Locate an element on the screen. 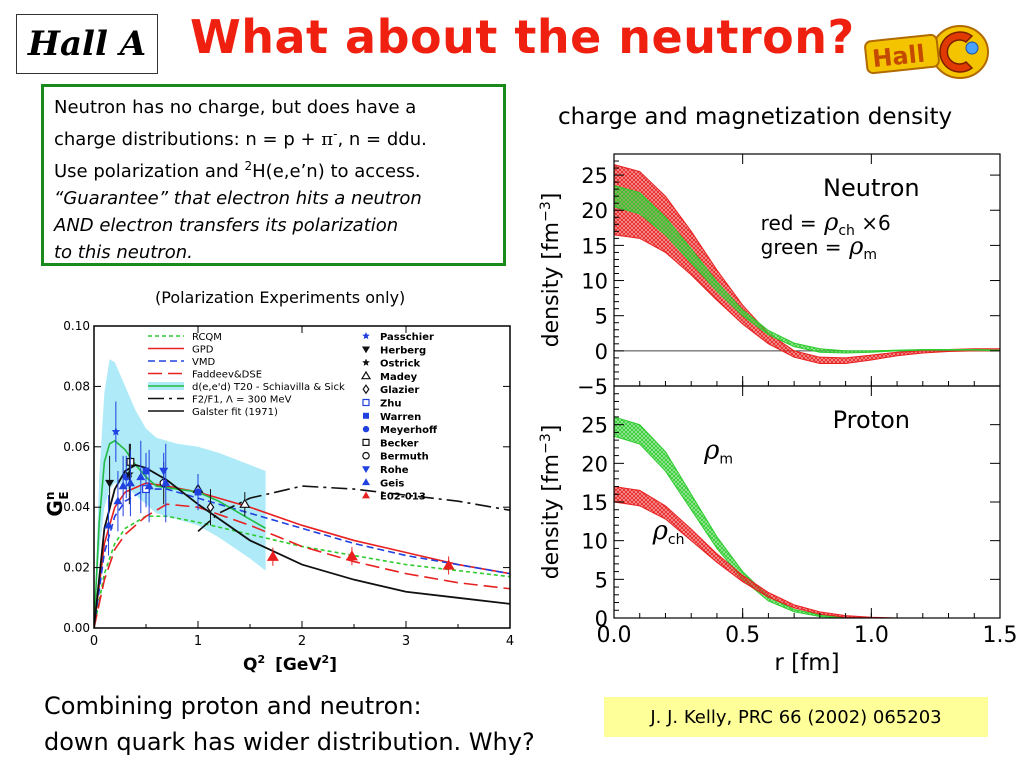 Image resolution: width=1024 pixels, height=768 pixels. legend-exp-meyerhoff: Meyerhoff is located at coordinates (409, 430).